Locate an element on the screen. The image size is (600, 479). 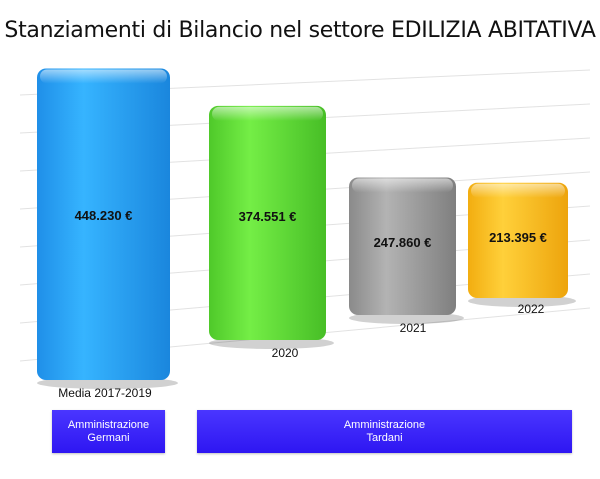
group-label-line2: Tardani is located at coordinates (384, 437).